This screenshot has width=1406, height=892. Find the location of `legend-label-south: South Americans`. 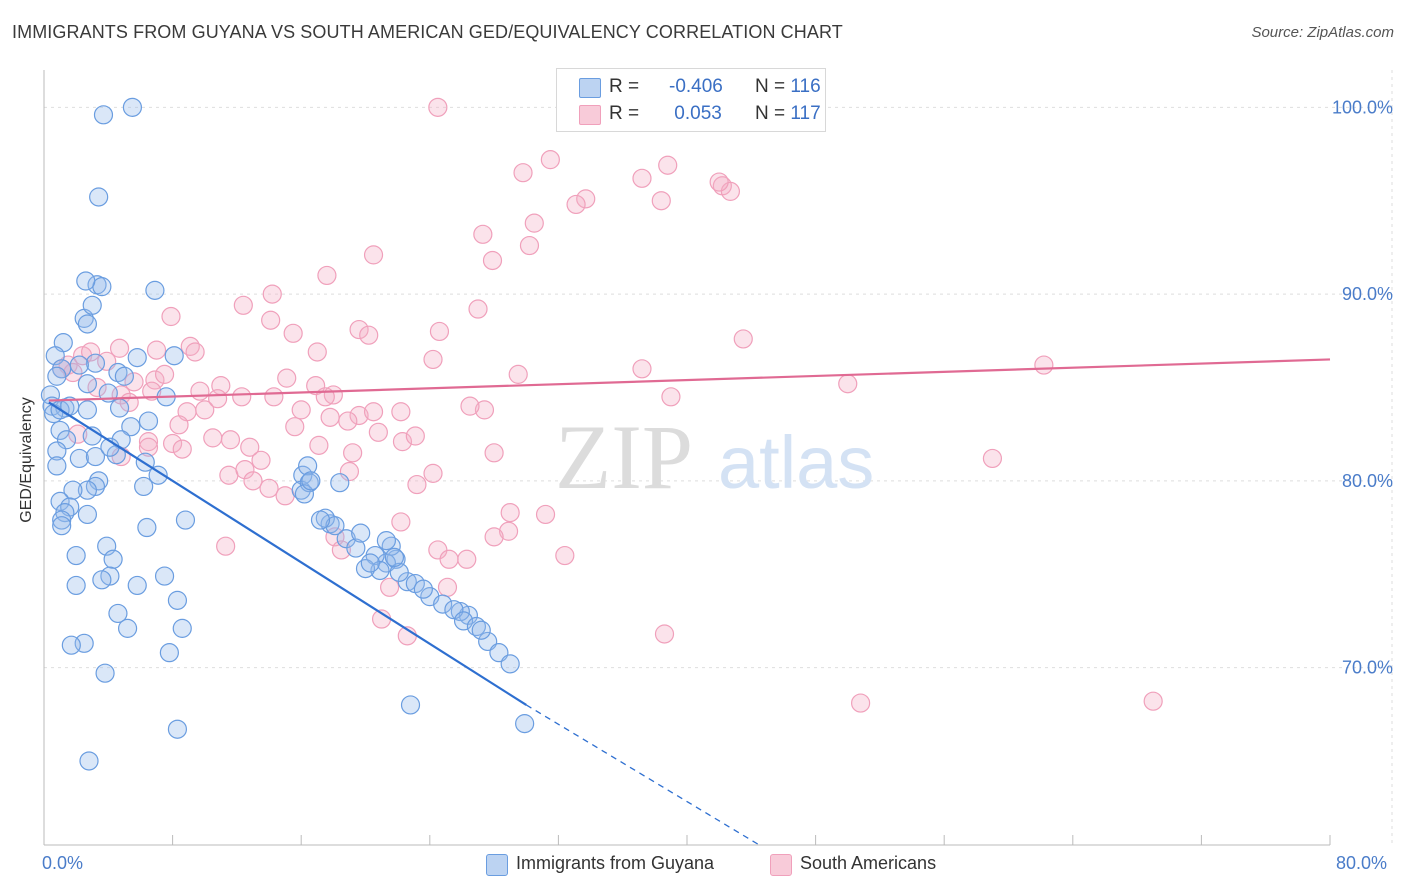

legend-label-south: South Americans is located at coordinates (868, 863).